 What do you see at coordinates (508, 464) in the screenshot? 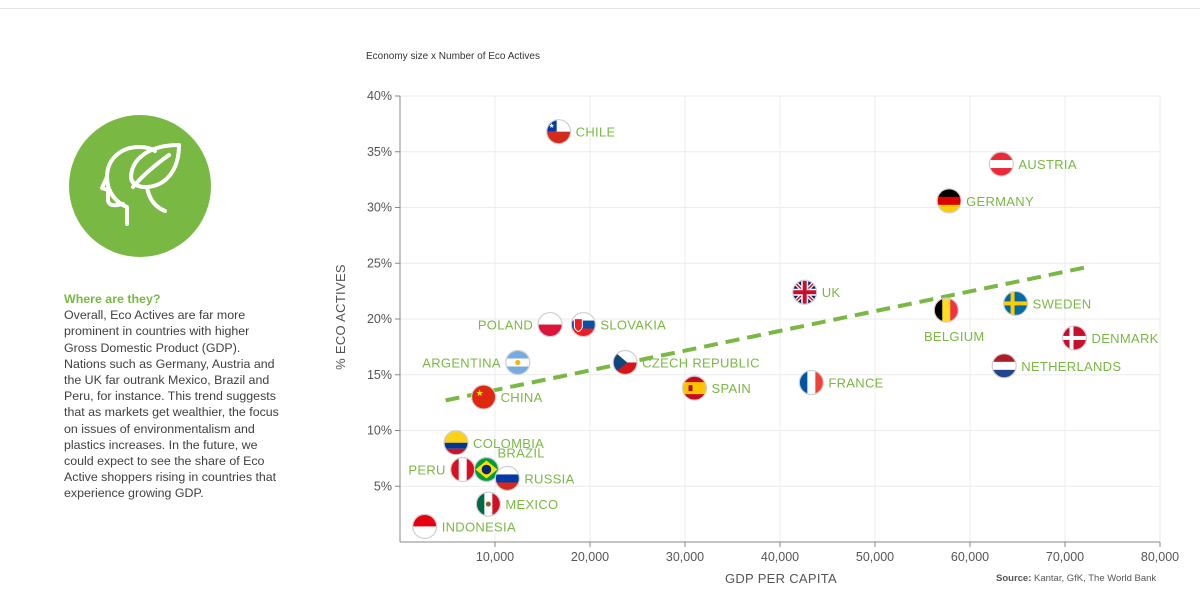
I see `data-point: BRAZIL` at bounding box center [508, 464].